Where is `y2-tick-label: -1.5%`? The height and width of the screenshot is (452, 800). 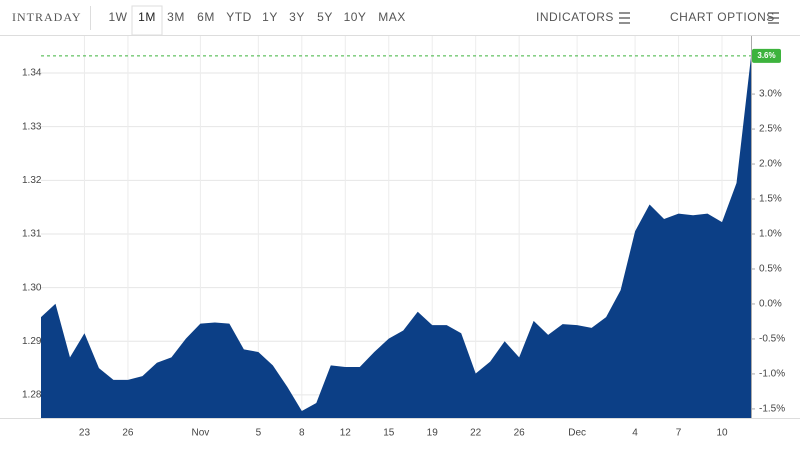 y2-tick-label: -1.5% is located at coordinates (772, 409).